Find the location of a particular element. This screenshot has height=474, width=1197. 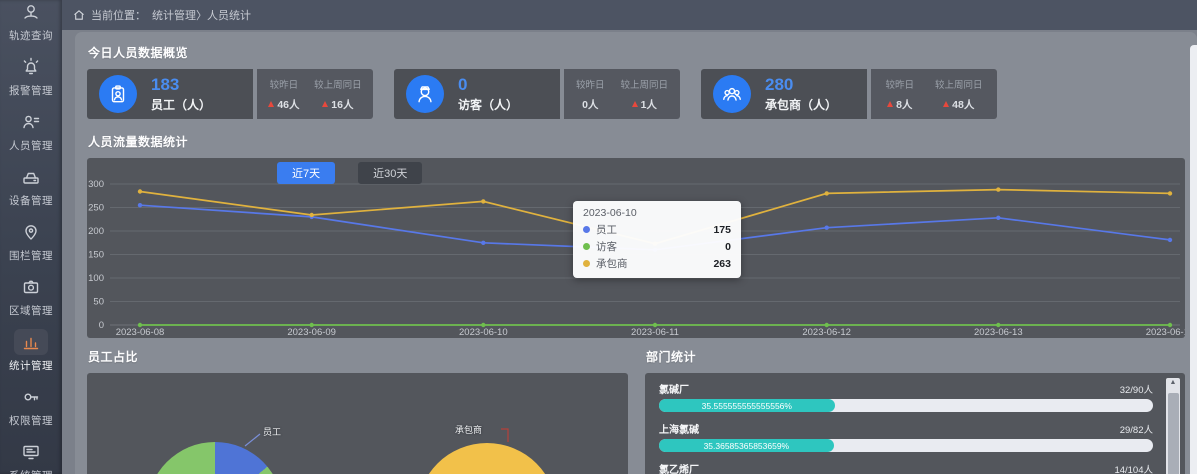

device-icon is located at coordinates (31, 177).